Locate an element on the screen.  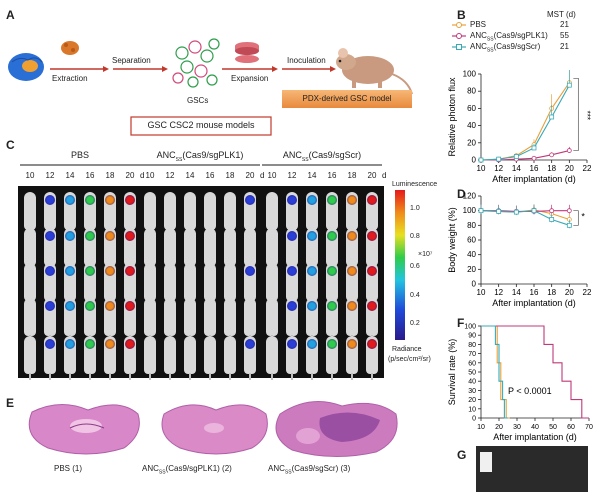
significance-label: *** is located at coordinates (586, 115).